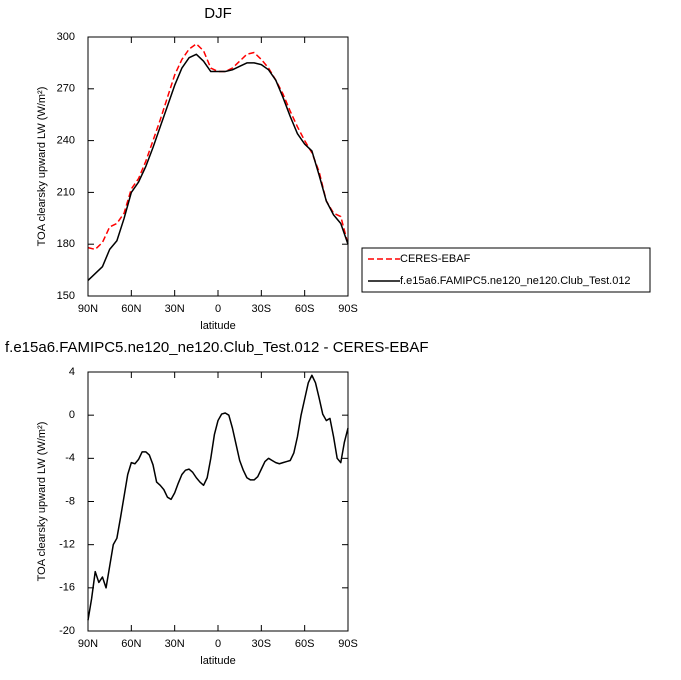 The width and height of the screenshot is (681, 680). What do you see at coordinates (70, 458) in the screenshot?
I see `y-tick-label: -4` at bounding box center [70, 458].